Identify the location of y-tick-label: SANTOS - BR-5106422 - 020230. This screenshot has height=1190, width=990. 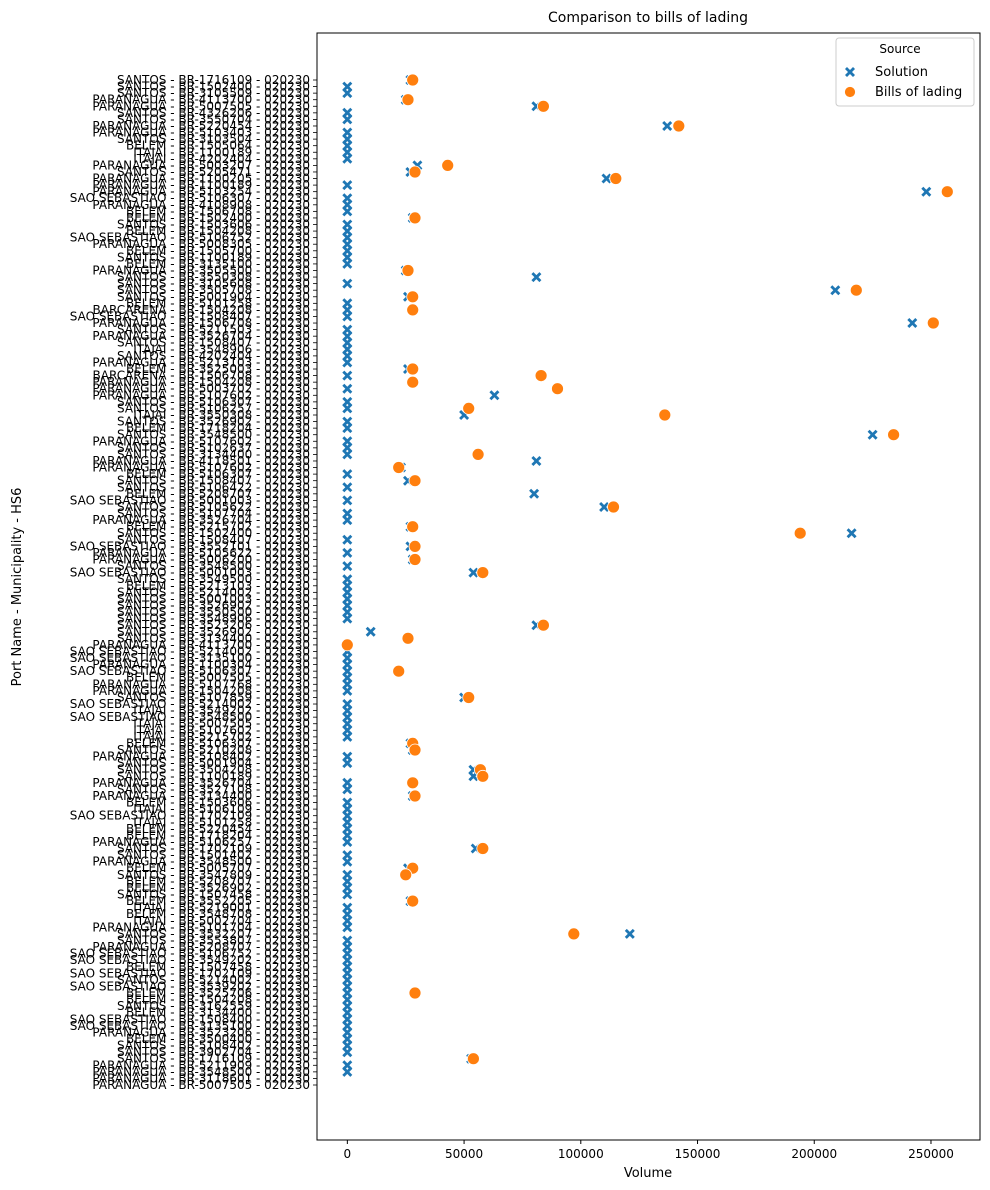
(213, 487).